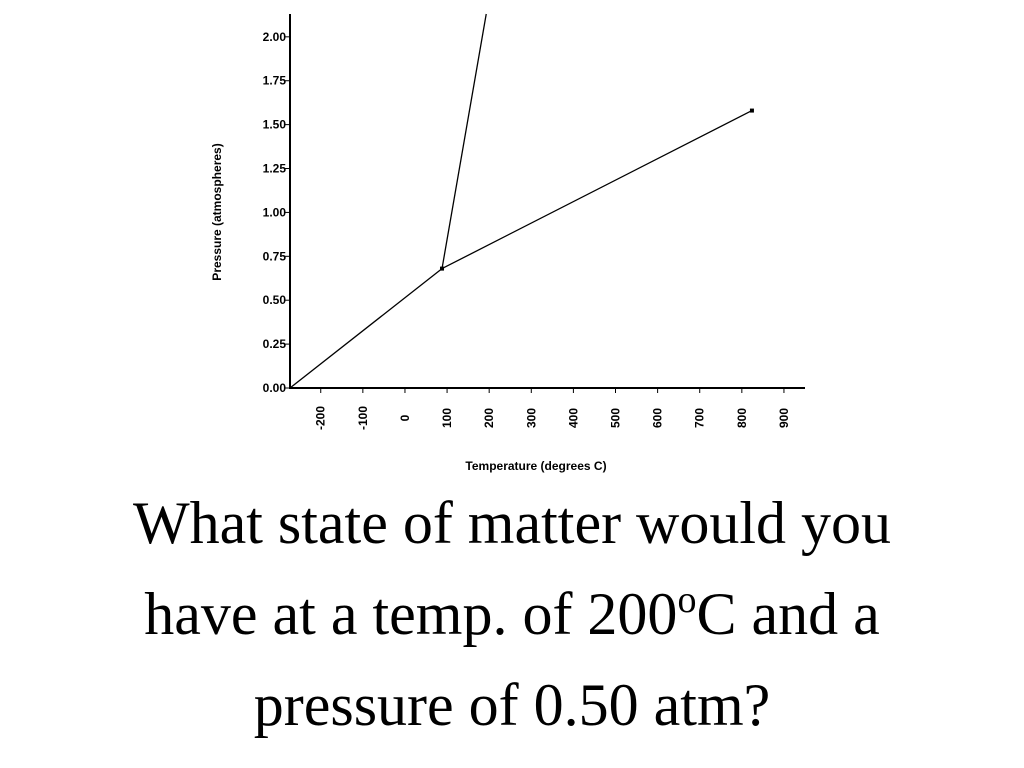 The image size is (1024, 768). I want to click on x-tick-label: 300, so click(531, 418).